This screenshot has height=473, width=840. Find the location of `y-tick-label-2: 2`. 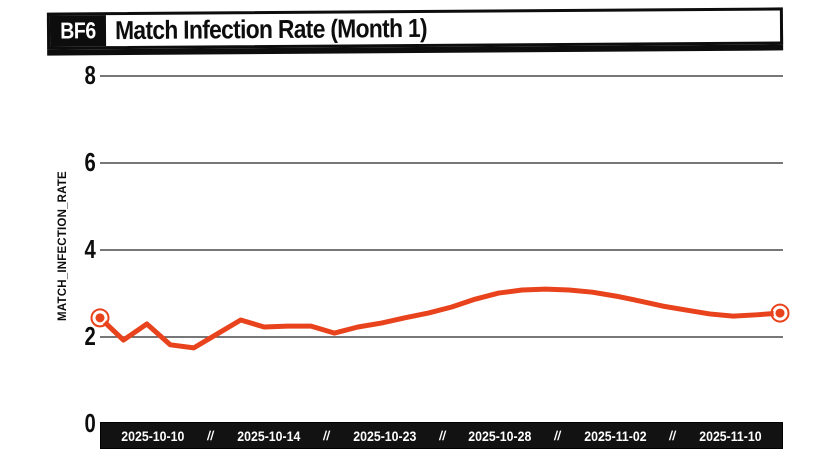

y-tick-label-2: 2 is located at coordinates (89, 335).